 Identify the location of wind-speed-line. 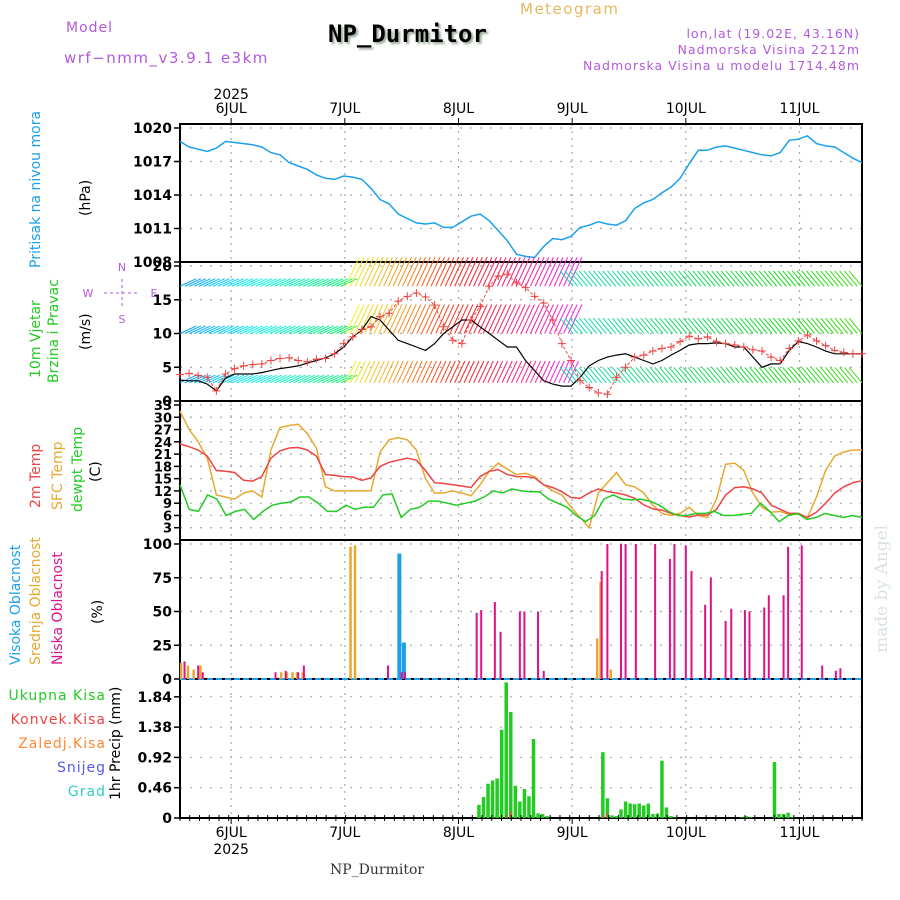
(520, 334).